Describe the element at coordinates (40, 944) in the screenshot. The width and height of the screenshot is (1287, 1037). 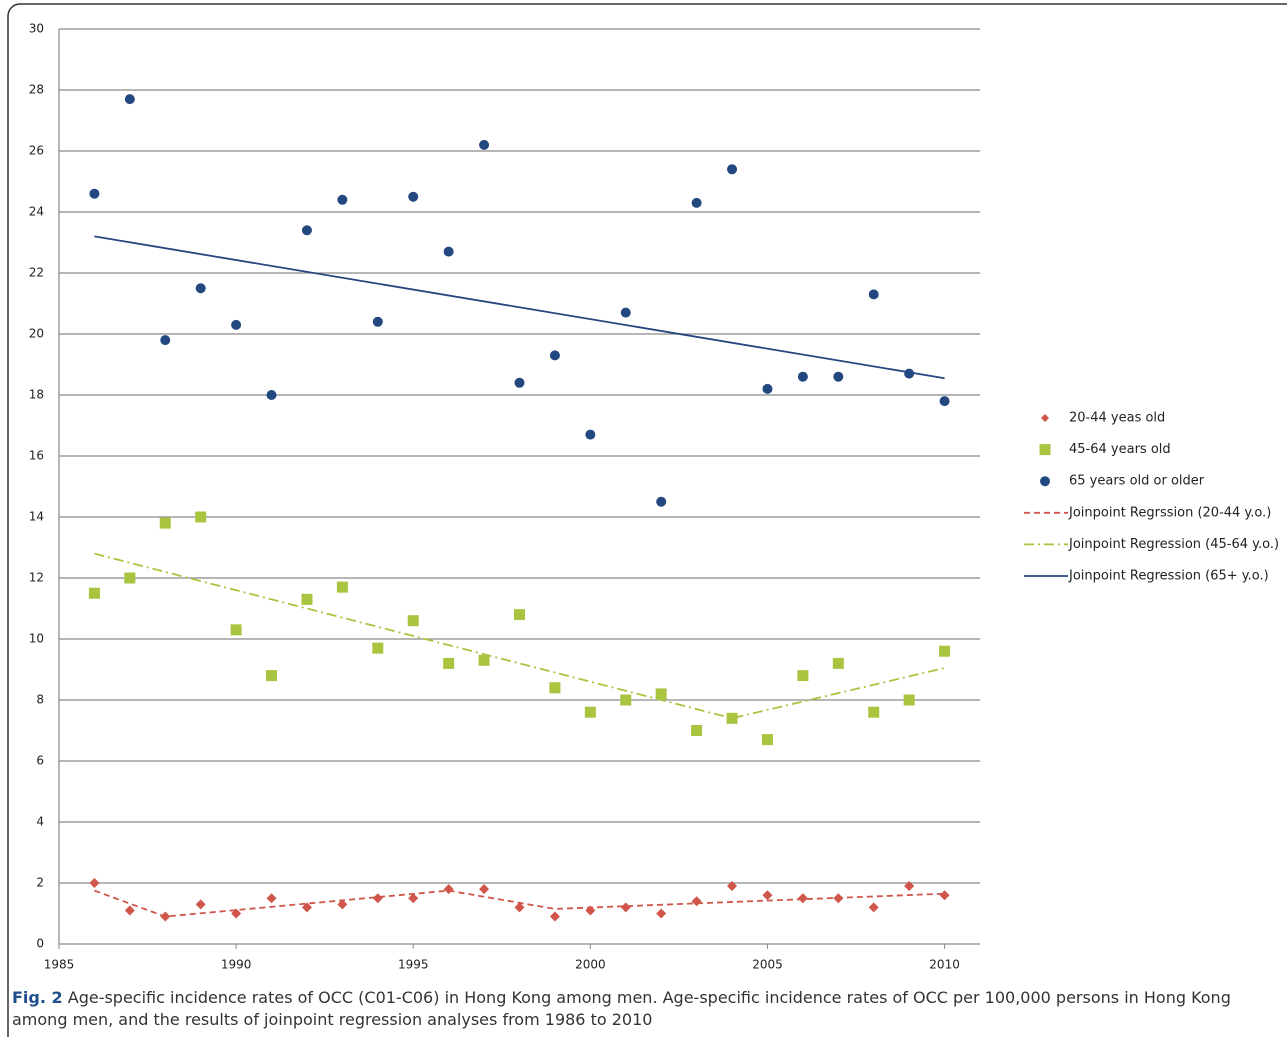
I see `y-tick-label: 0` at that location.